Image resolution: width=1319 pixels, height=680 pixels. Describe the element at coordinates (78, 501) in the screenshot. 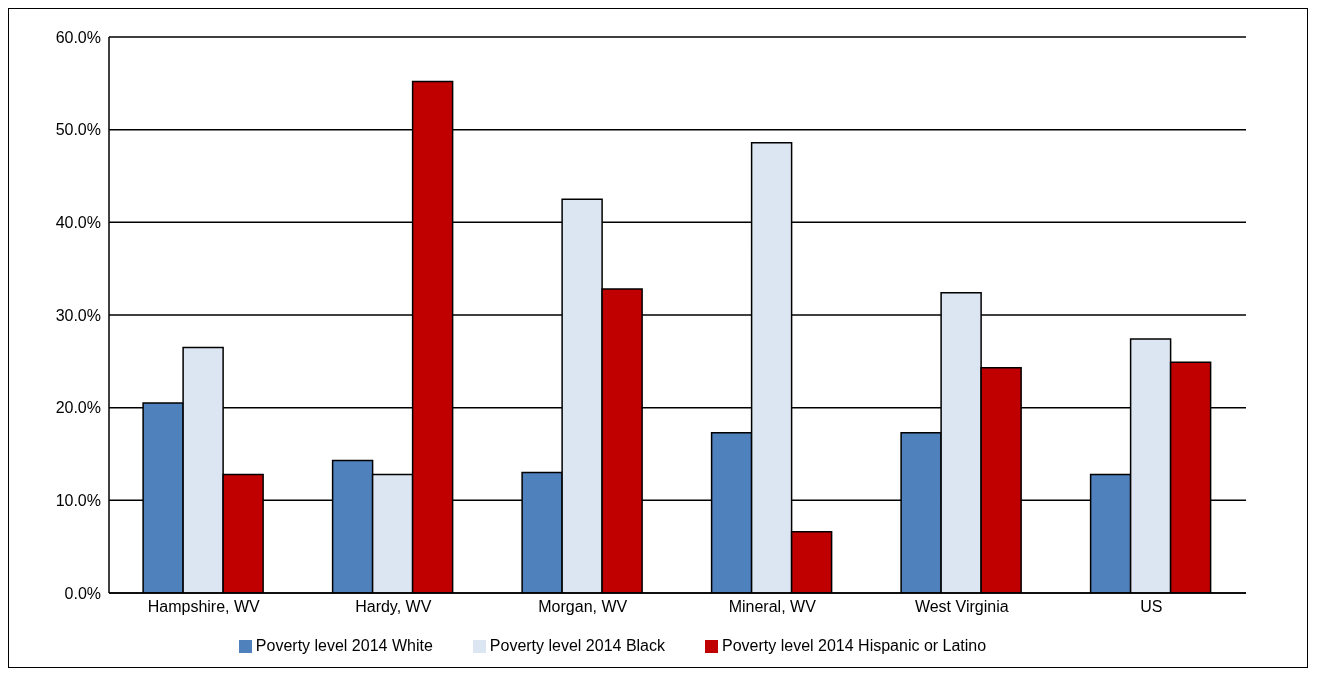

I see `y-tick-label: 10.0%` at that location.